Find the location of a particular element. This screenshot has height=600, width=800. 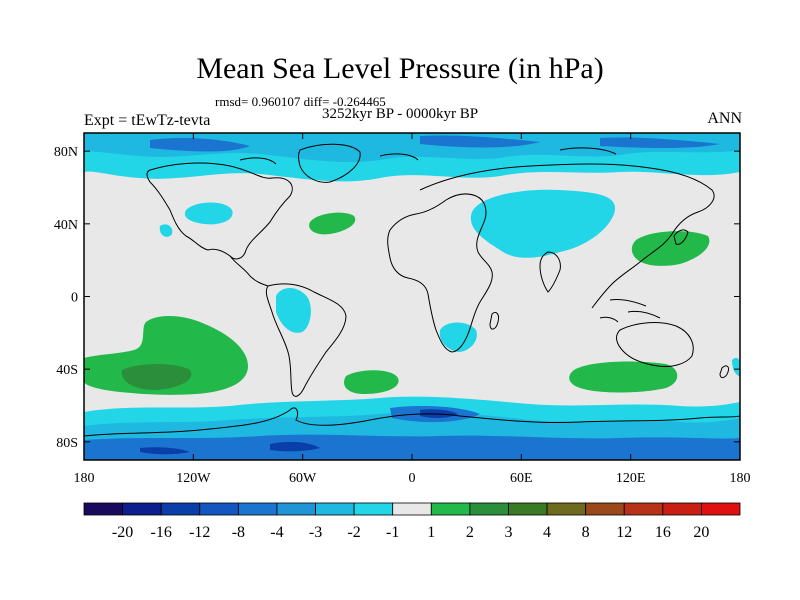

colorbar-label: 1 is located at coordinates (431, 532).